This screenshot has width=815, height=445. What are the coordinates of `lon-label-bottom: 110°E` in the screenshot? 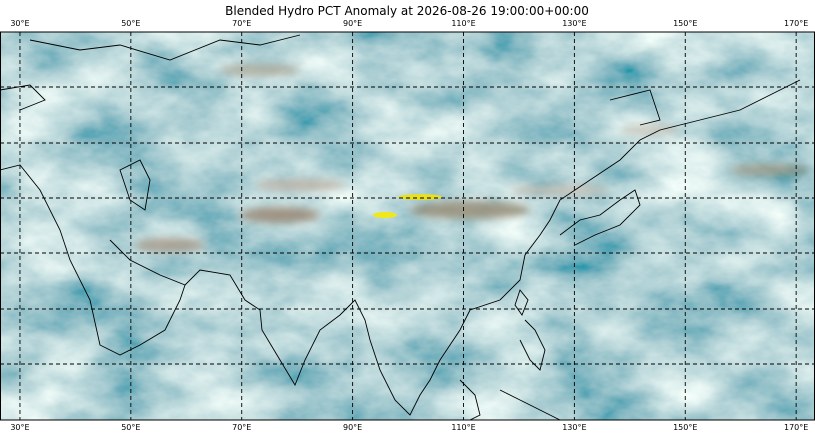 It's located at (463, 427).